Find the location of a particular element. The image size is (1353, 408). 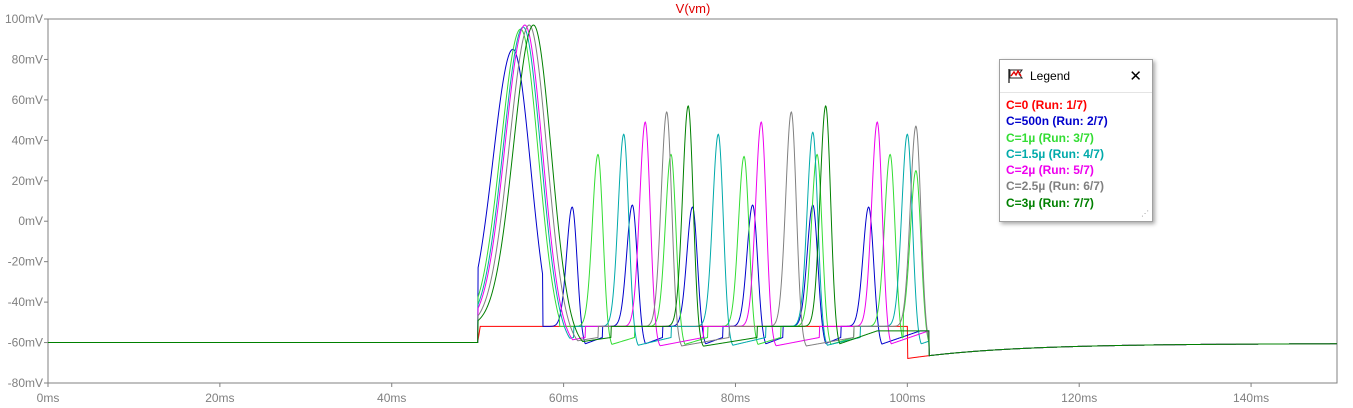

y-tick-label: -80mV is located at coordinates (25, 383).